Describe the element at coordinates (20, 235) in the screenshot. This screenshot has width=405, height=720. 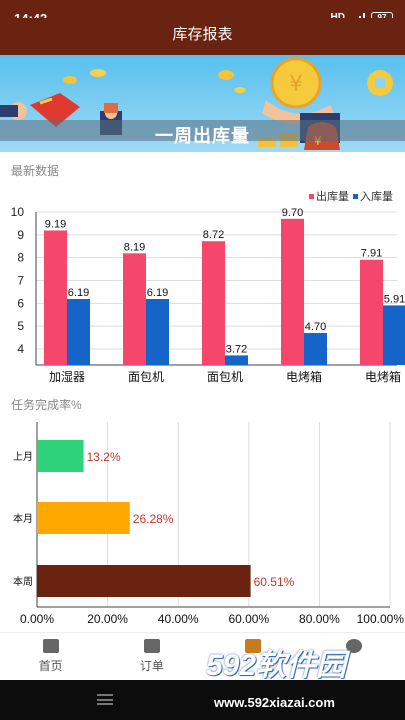
I see `y-tick-label: 9` at that location.